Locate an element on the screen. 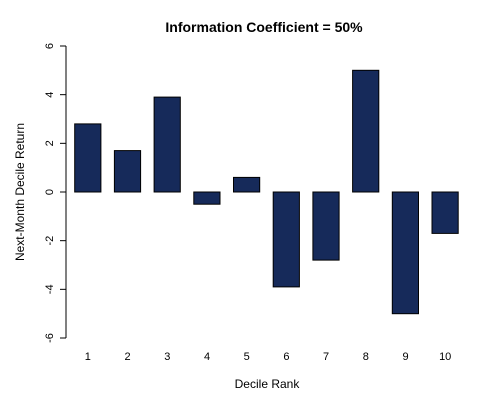  x-tick-label: 5 is located at coordinates (247, 357).